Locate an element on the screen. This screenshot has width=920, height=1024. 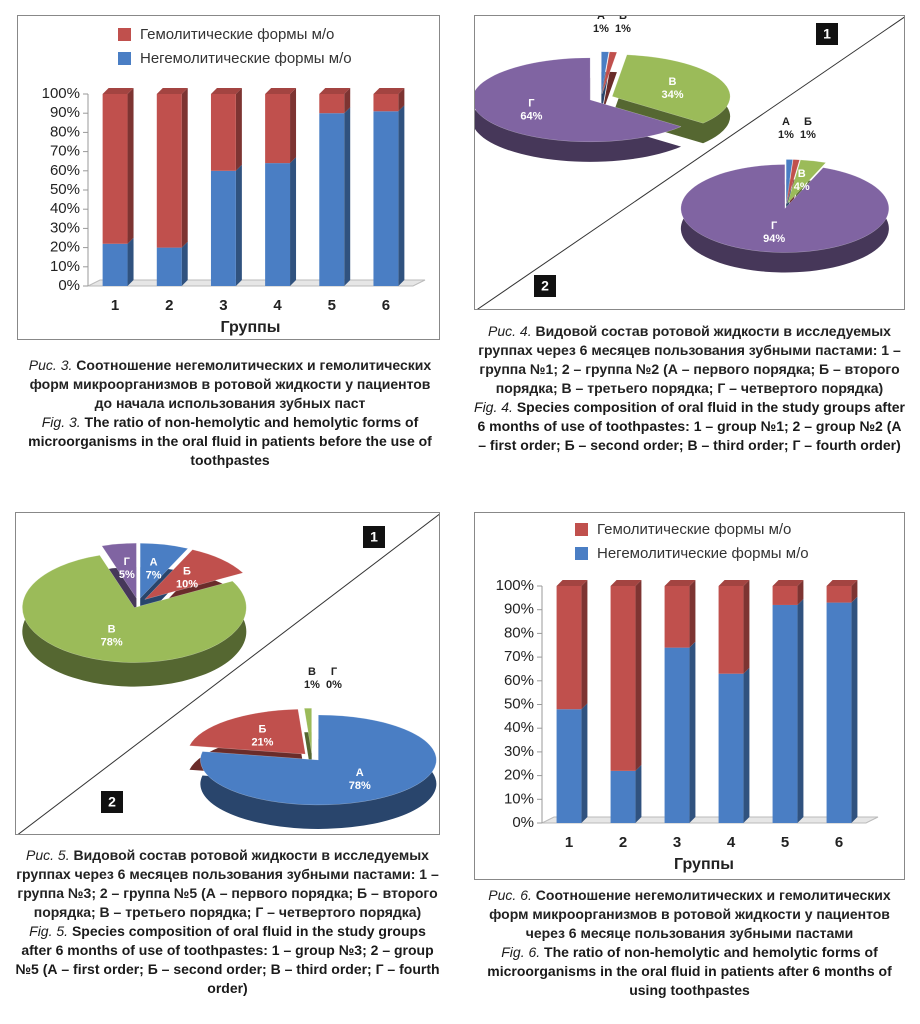
x-axis-label: Группы is located at coordinates (251, 327).